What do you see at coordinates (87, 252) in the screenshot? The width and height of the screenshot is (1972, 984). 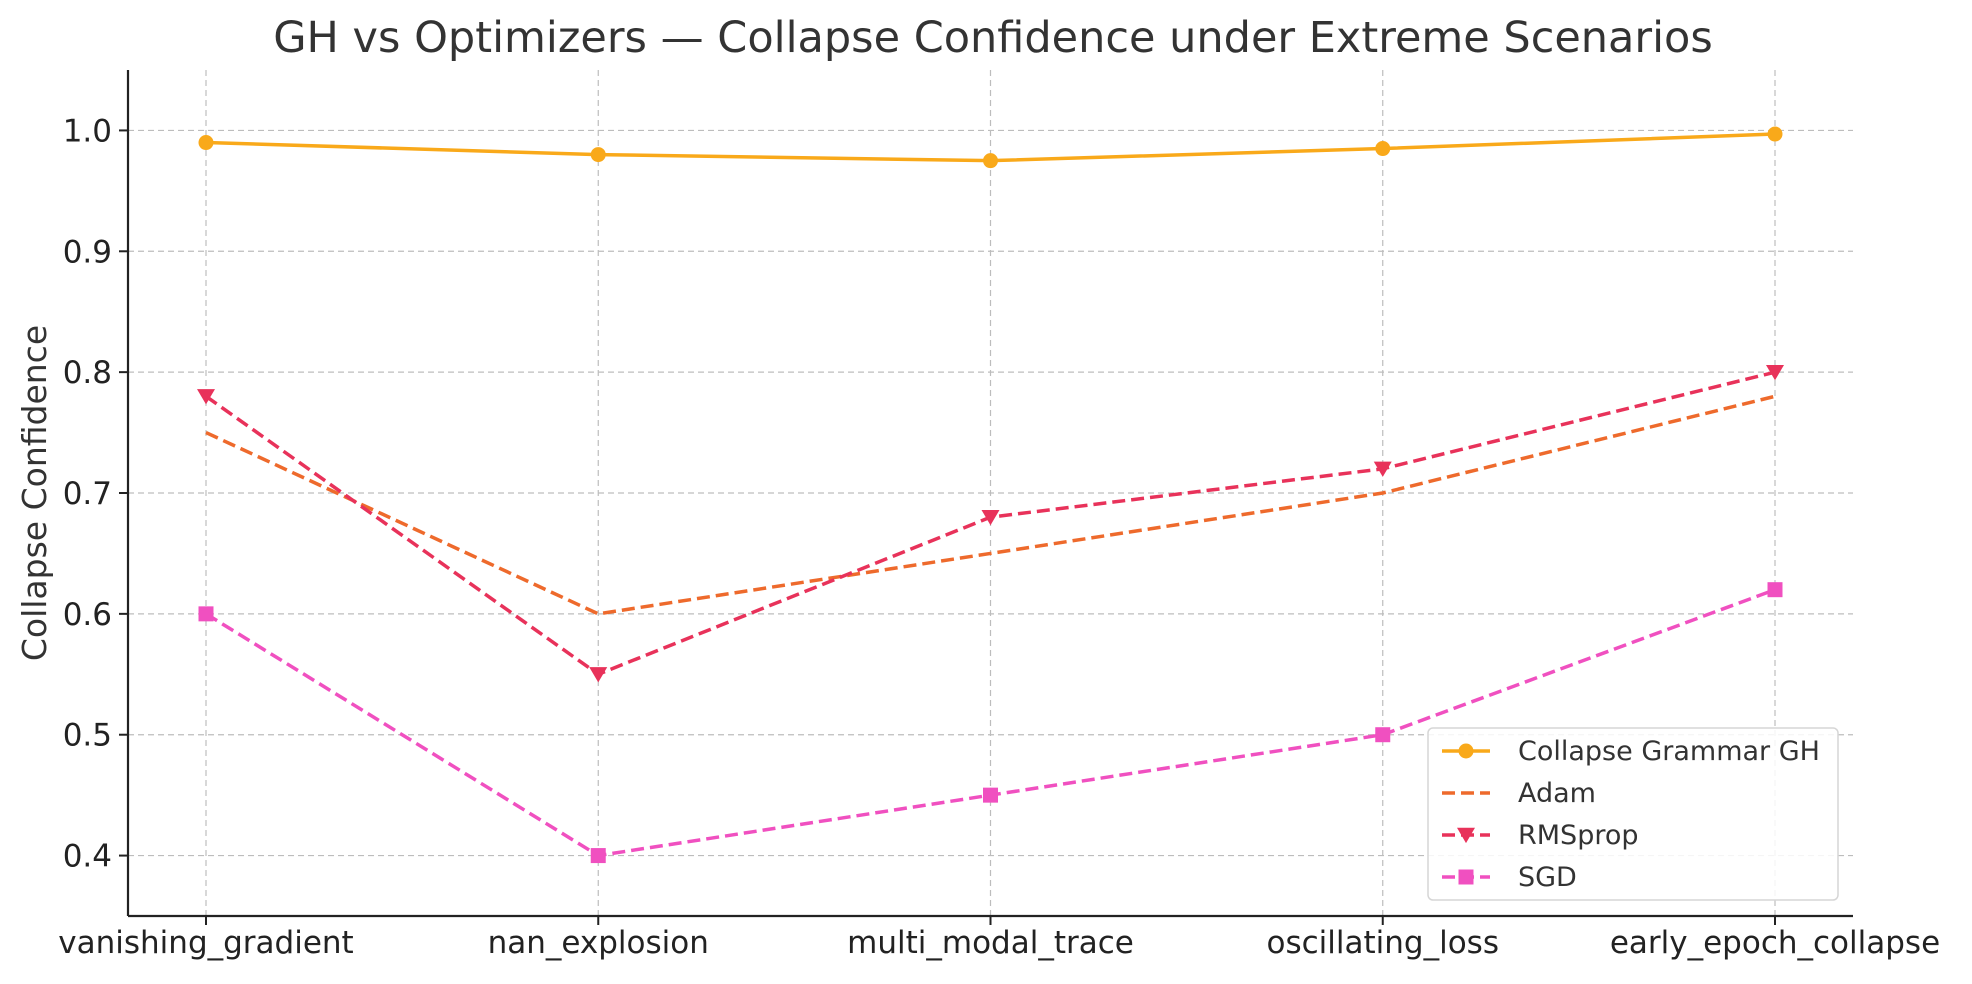 I see `y-tick-label: 0.9` at bounding box center [87, 252].